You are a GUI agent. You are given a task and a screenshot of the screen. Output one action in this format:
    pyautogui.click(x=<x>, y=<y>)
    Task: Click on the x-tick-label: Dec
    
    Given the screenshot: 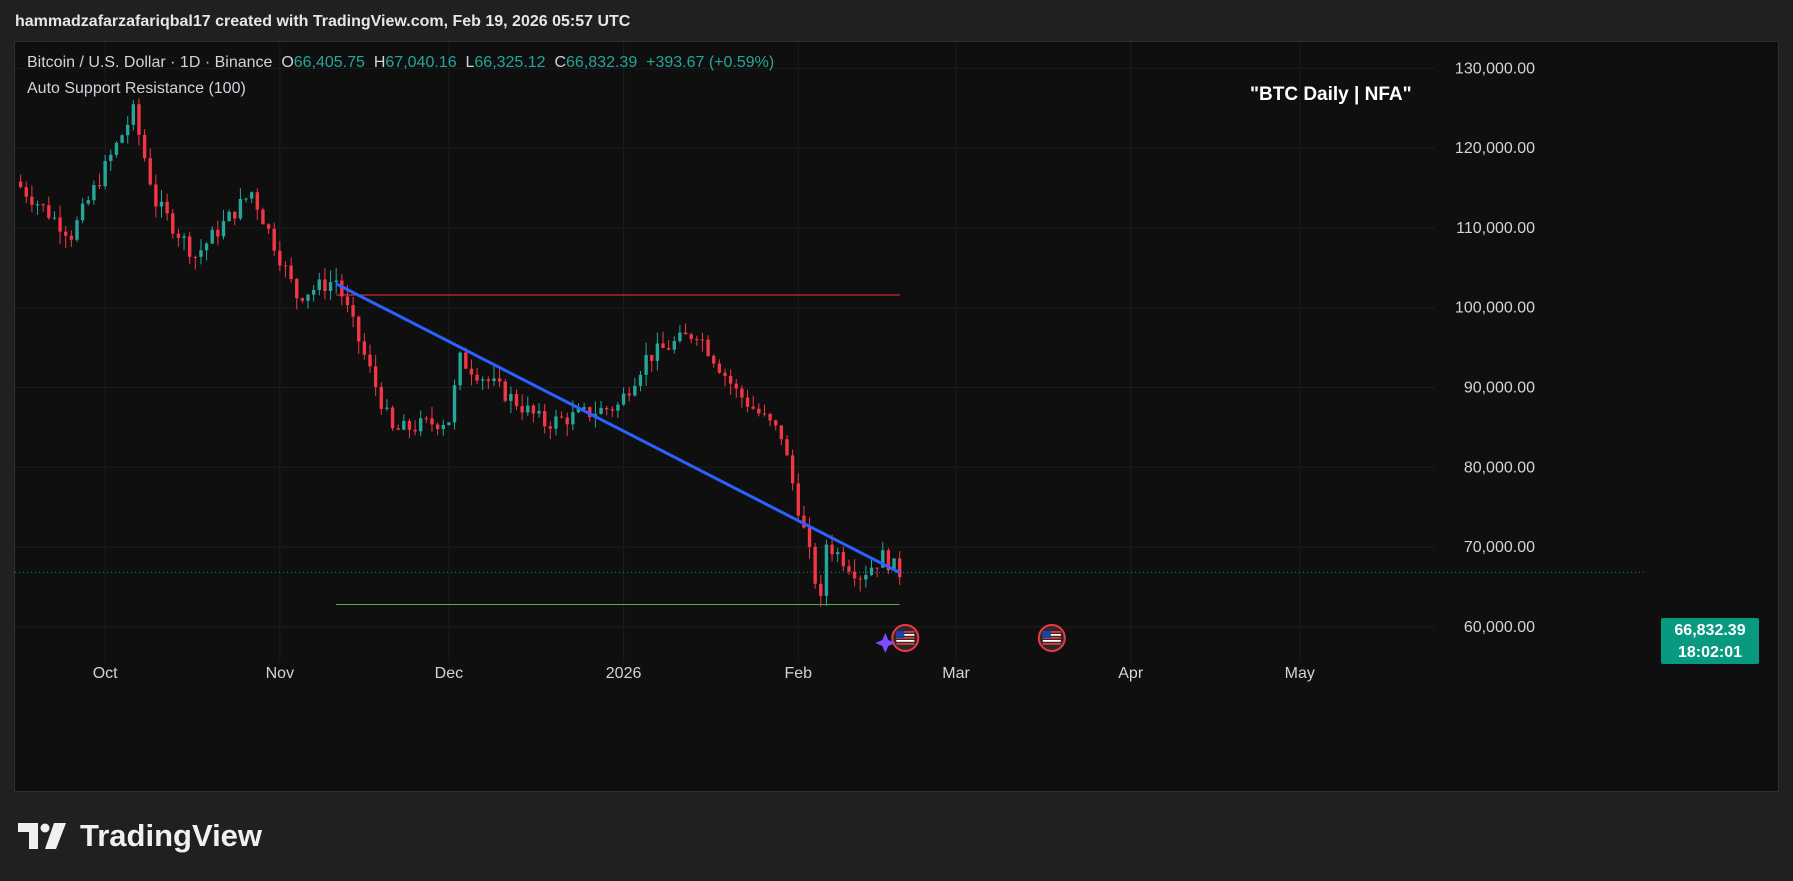 What is the action you would take?
    pyautogui.click(x=449, y=673)
    